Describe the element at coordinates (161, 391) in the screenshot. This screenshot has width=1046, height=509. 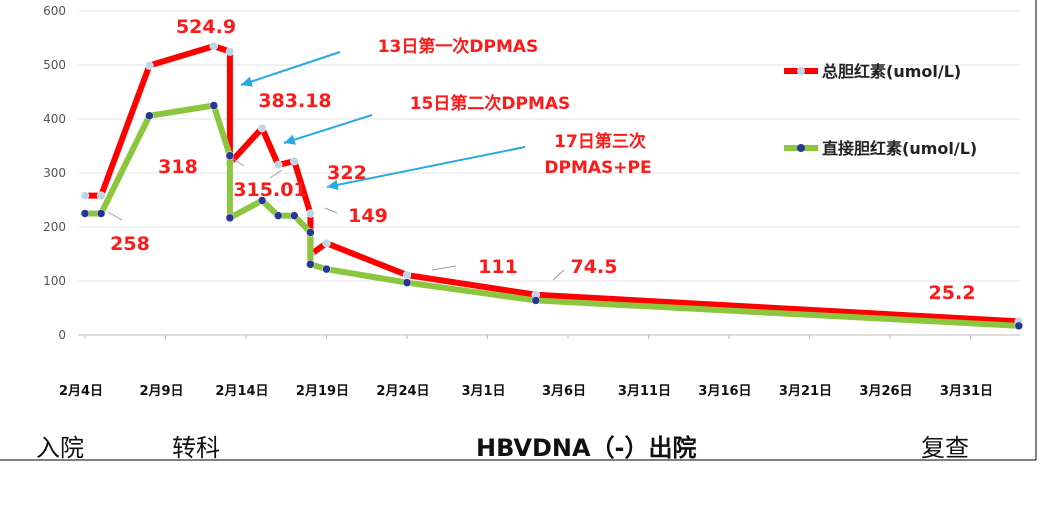
I see `x-tick-label: 2月9日` at that location.